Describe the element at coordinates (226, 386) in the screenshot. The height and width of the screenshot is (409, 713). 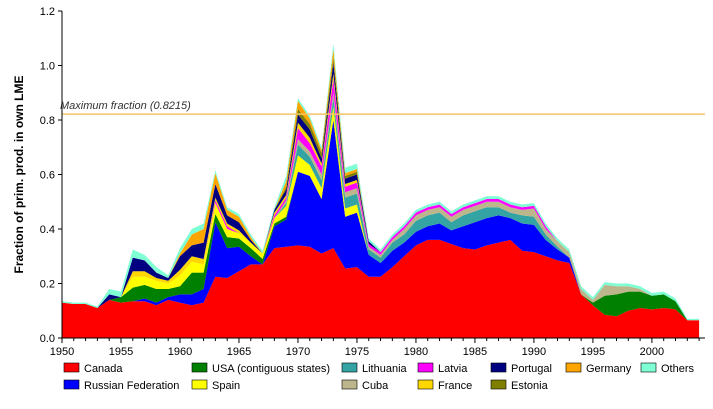
I see `legend-label-spain: Spain` at that location.